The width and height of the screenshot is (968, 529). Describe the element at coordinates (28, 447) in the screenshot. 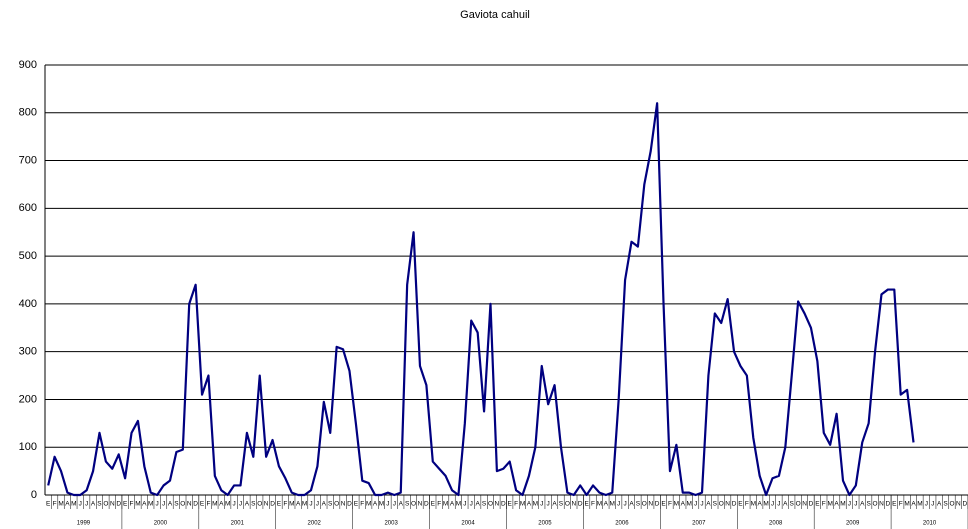

I see `y-tick-label: 100` at that location.